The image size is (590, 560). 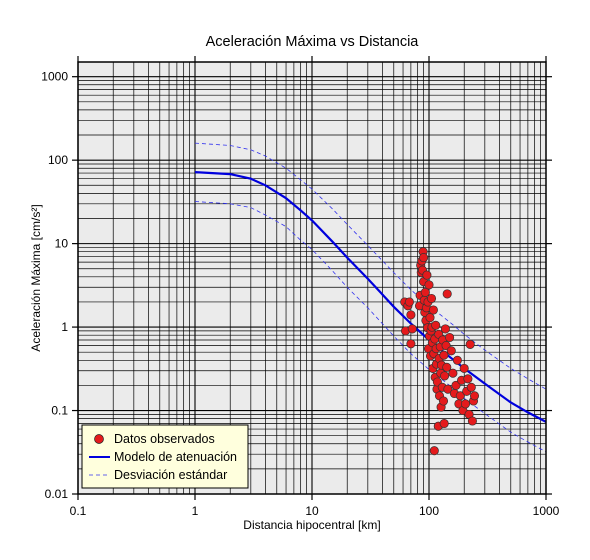 I want to click on chart-title: Aceleración Máxima vs Distancia, so click(x=313, y=42).